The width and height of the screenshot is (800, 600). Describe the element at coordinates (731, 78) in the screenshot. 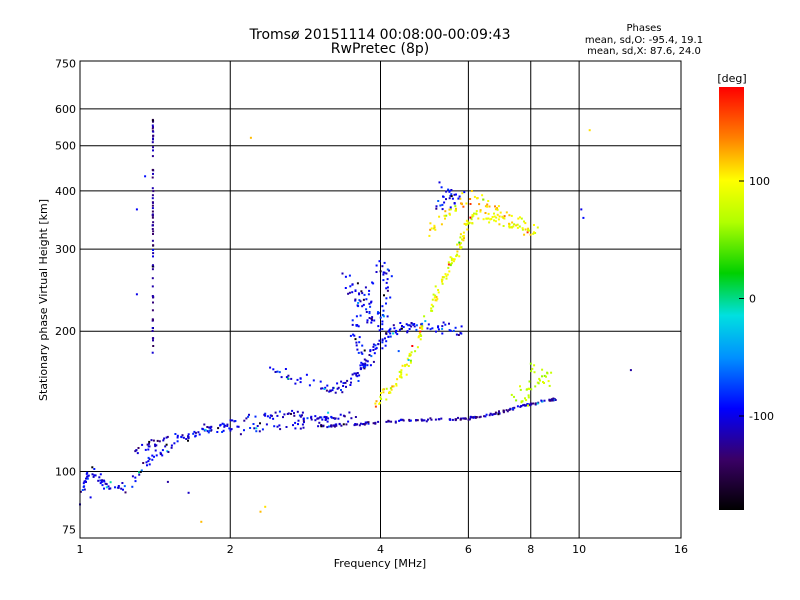

I see `colorbar-label: [deg]` at that location.